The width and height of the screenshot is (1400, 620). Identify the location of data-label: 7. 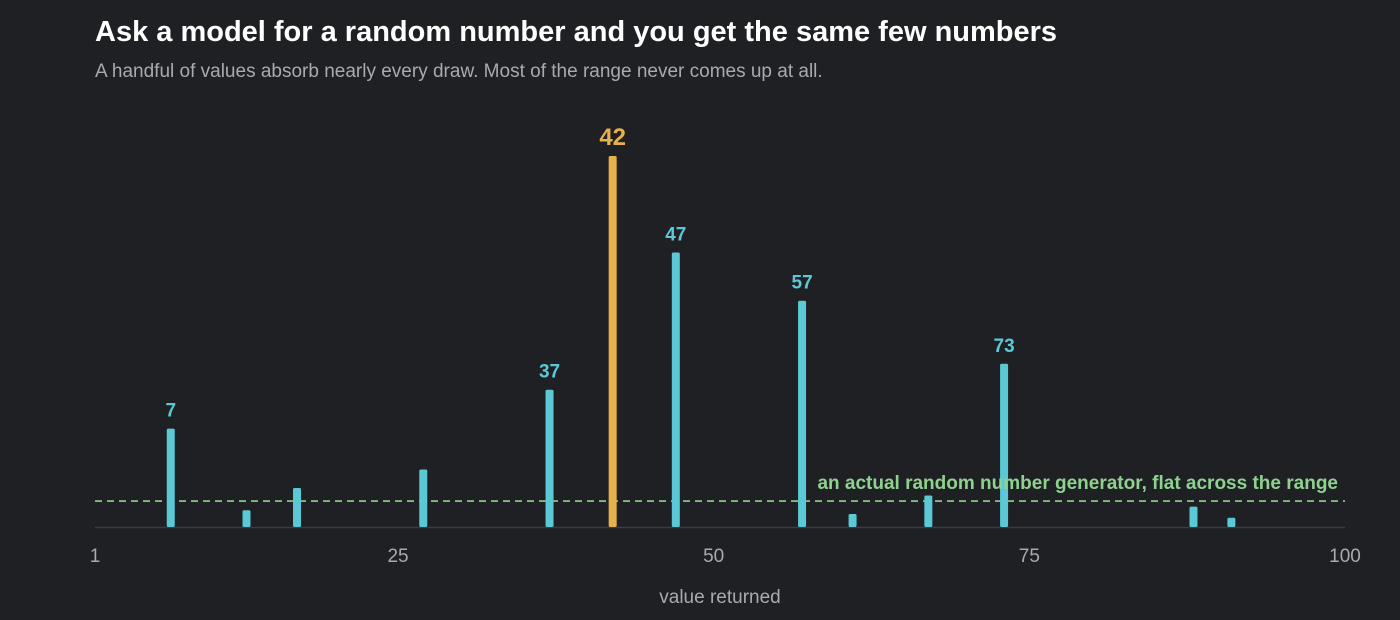
(170, 411).